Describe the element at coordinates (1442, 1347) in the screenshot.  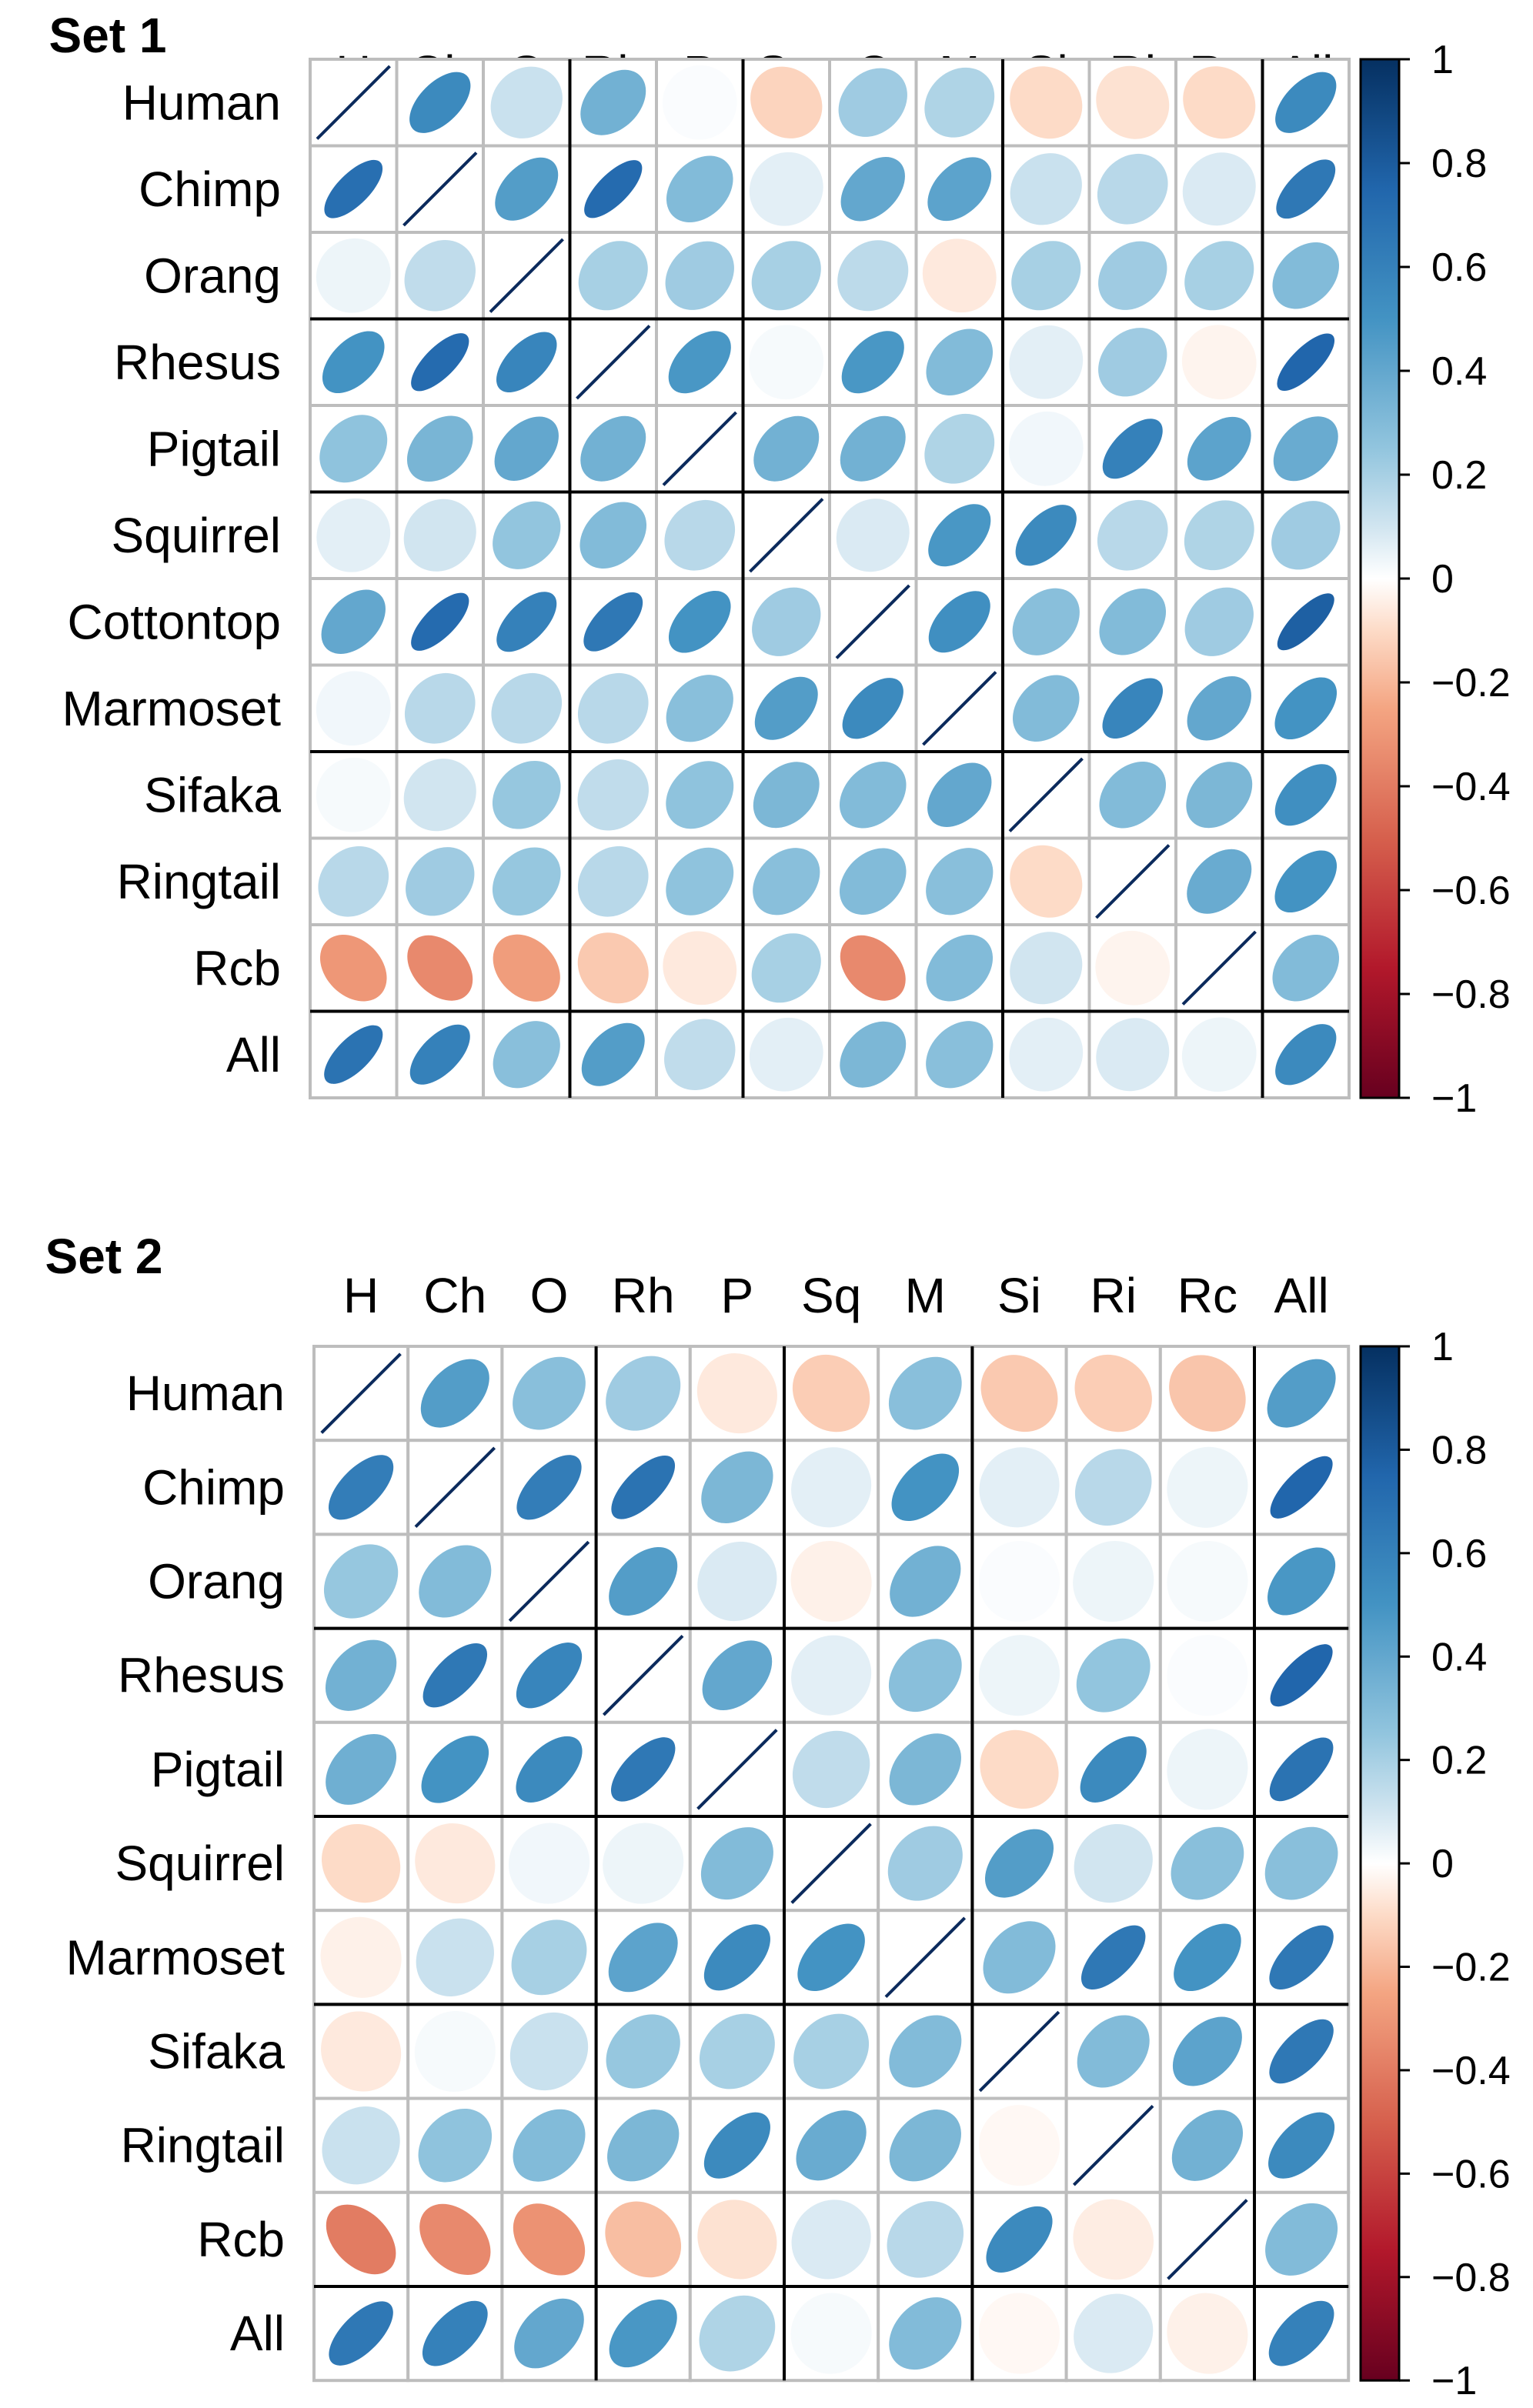
I see `colorbar-tick-label: 1` at that location.